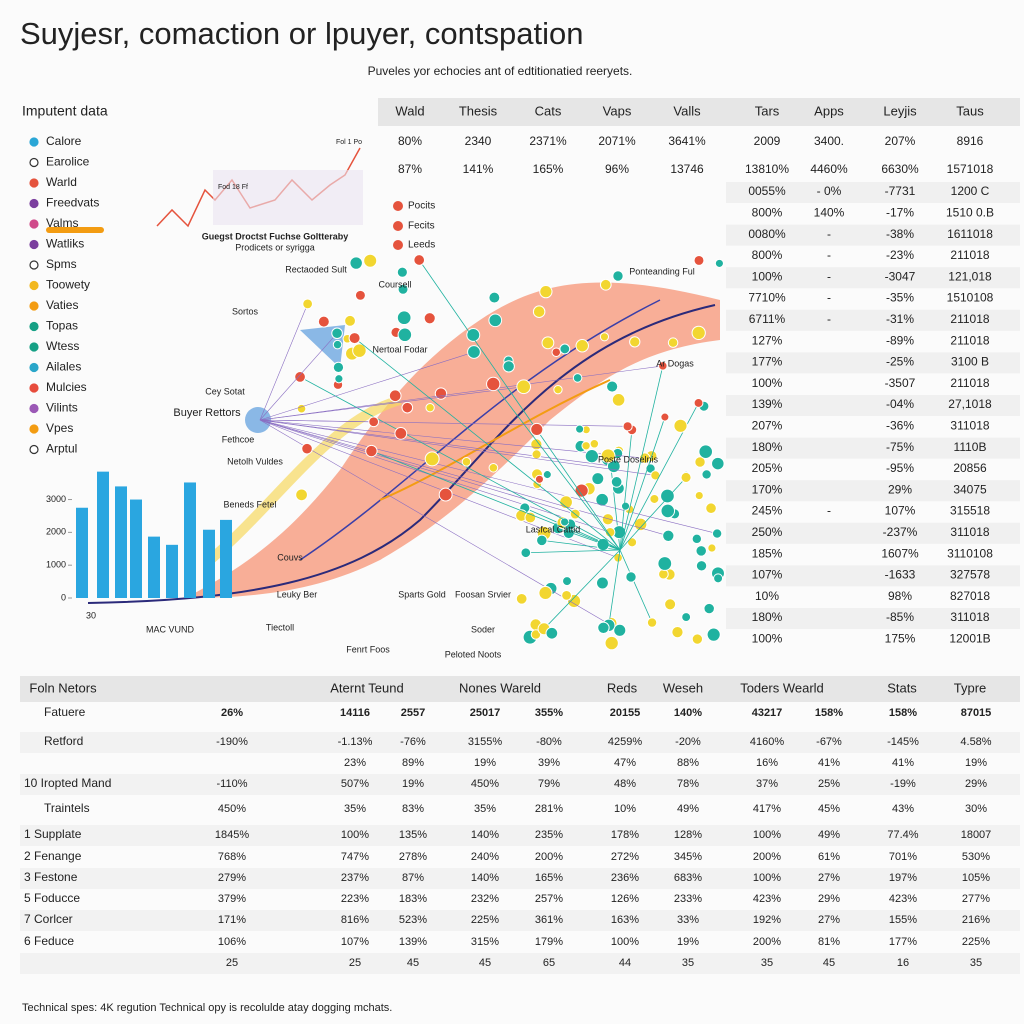 This screenshot has width=1024, height=1029. I want to click on legend-label: Pocits, so click(421, 206).